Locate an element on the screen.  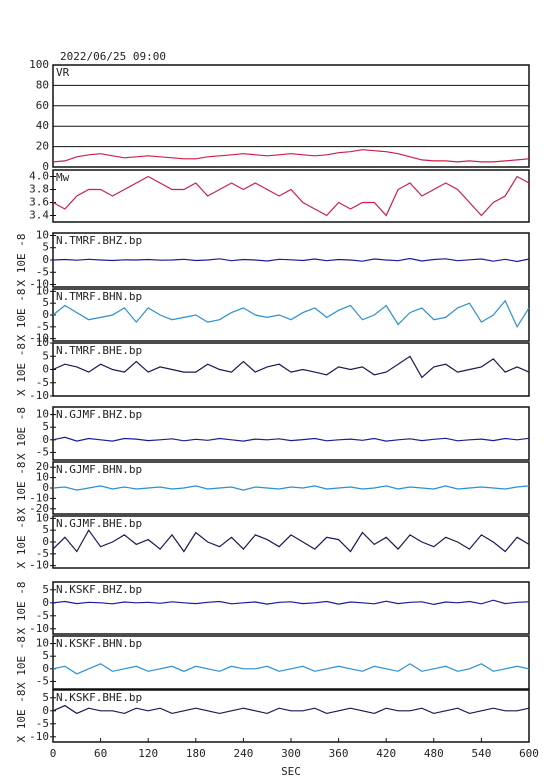
series-label: VR is located at coordinates (63, 72).